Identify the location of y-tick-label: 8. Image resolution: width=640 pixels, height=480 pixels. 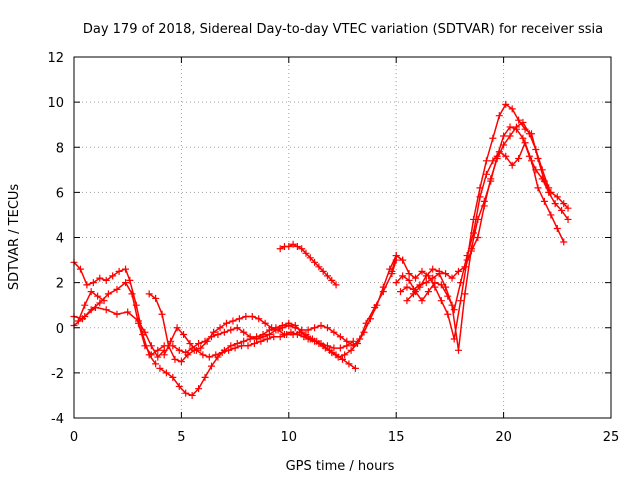
(60, 148).